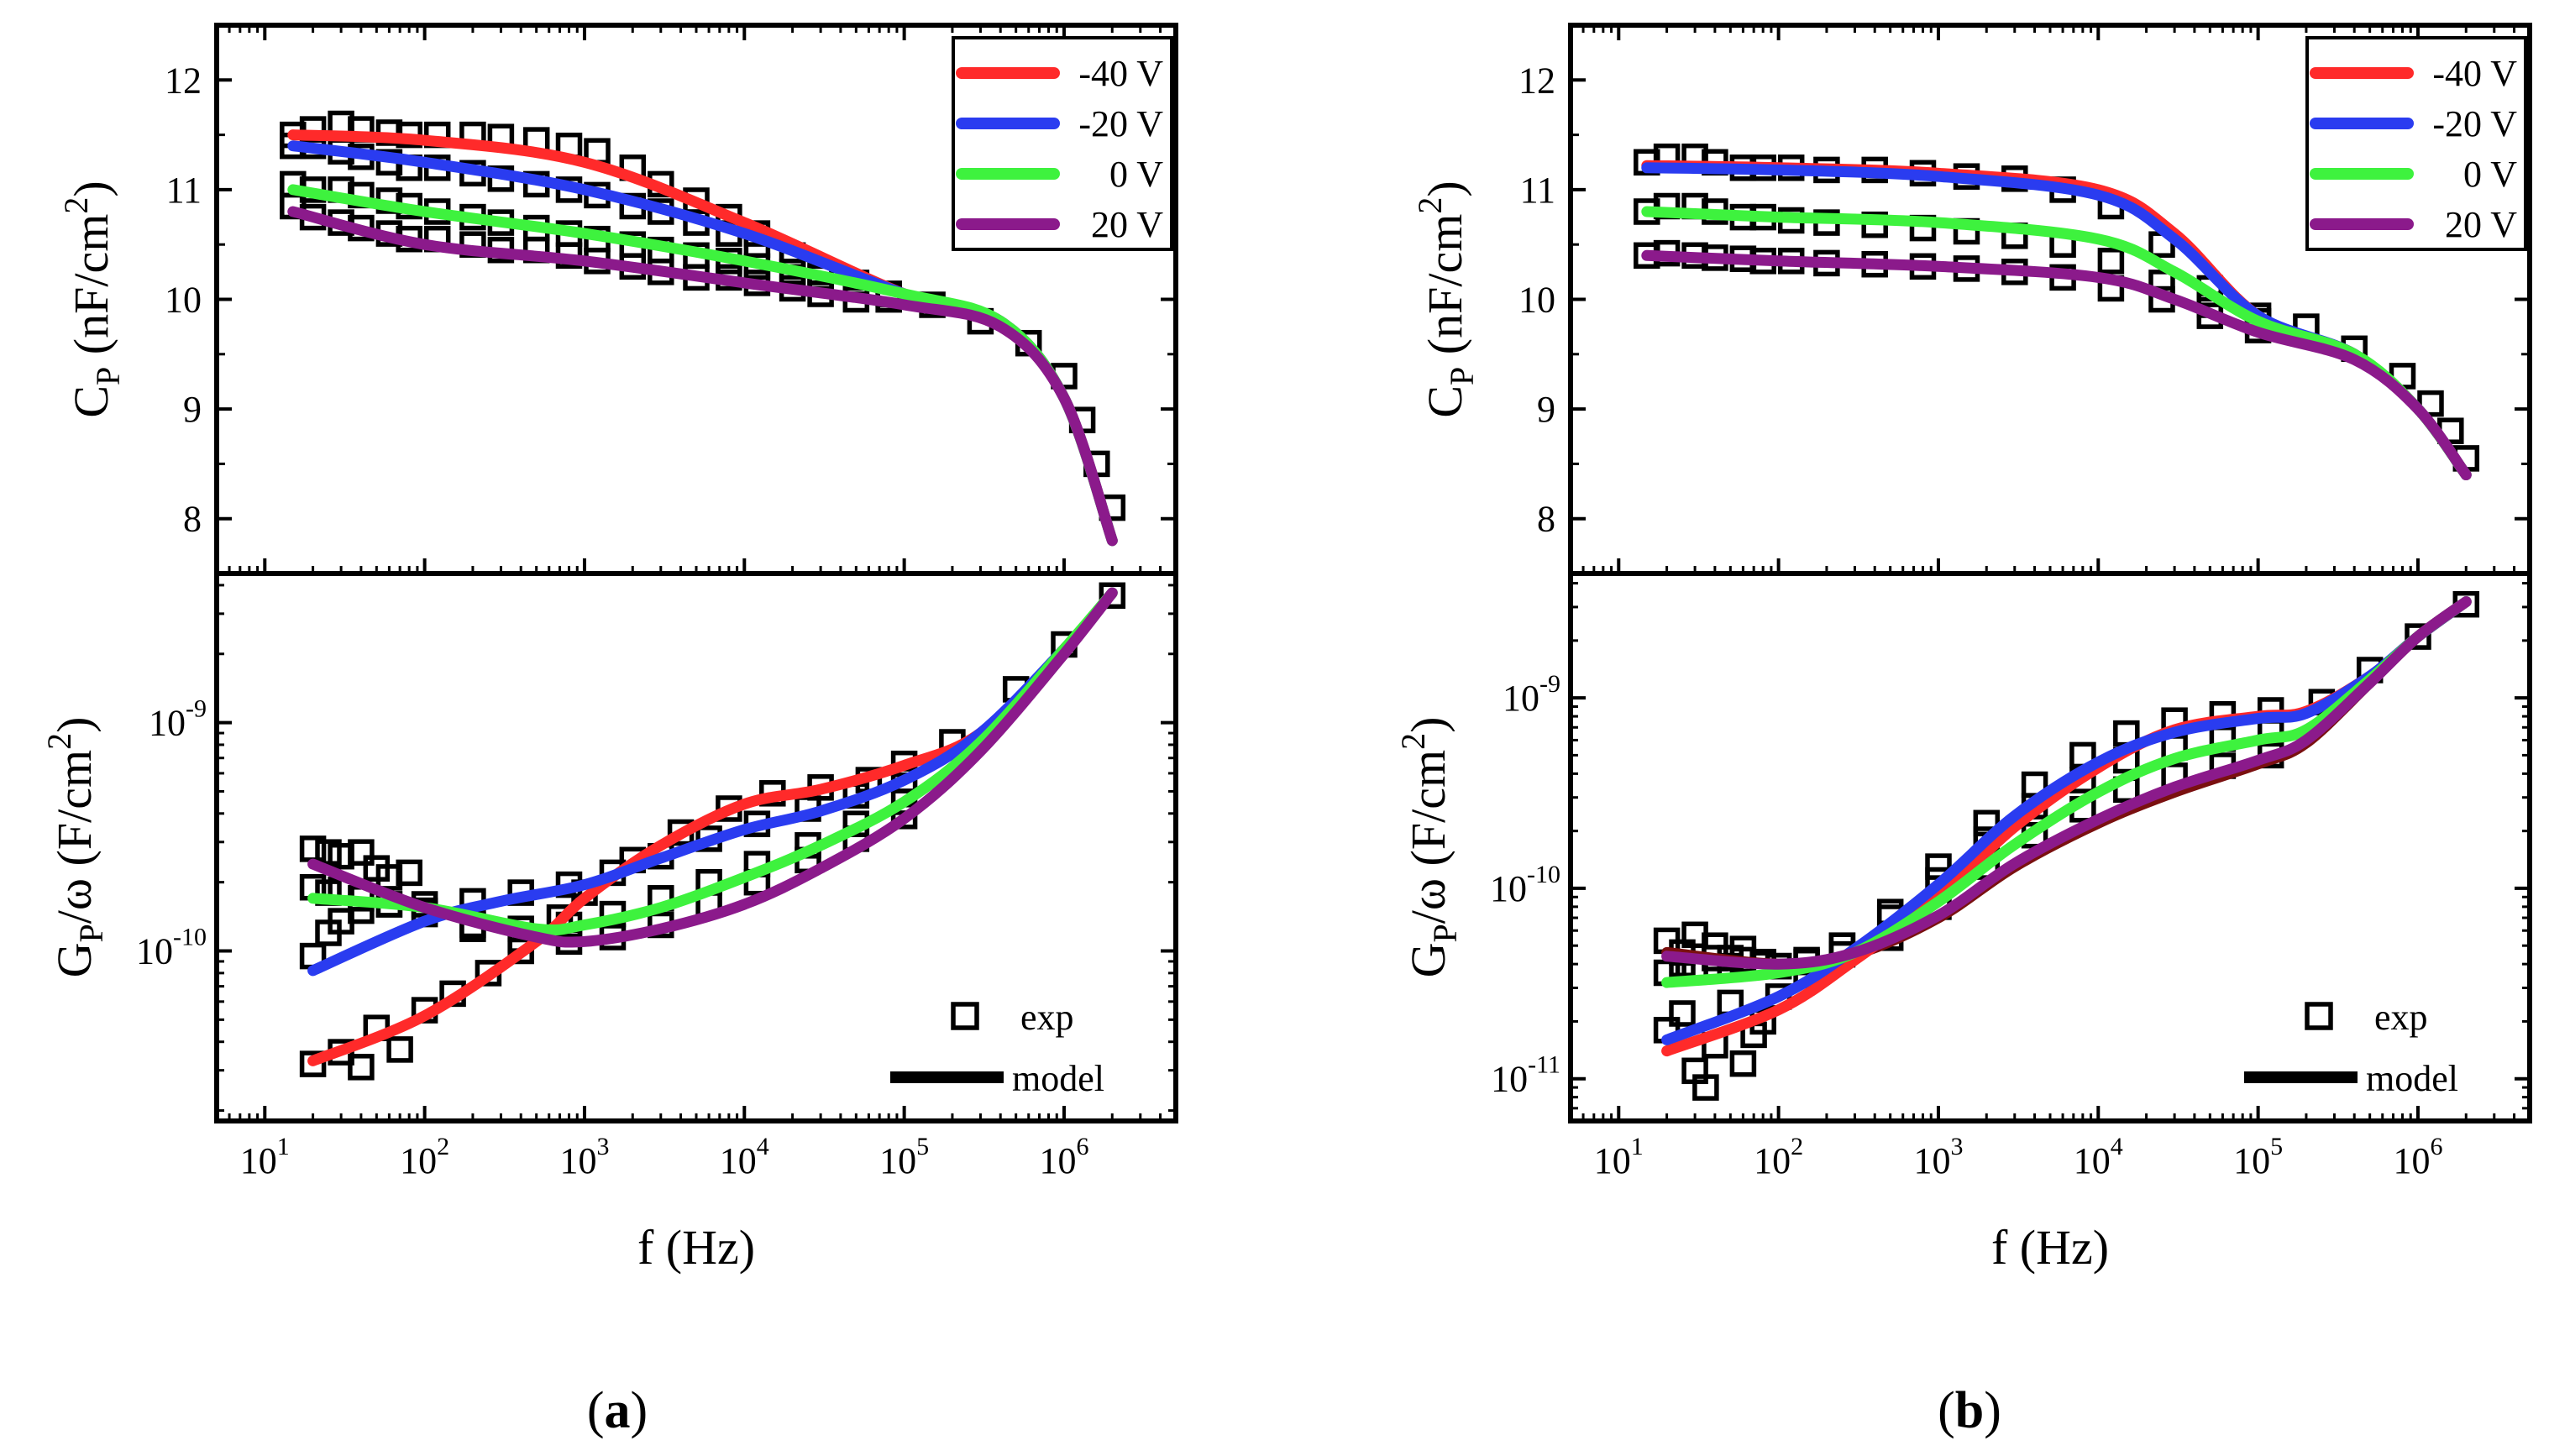  What do you see at coordinates (1970, 1410) in the screenshot?
I see `panel-label: (b)` at bounding box center [1970, 1410].